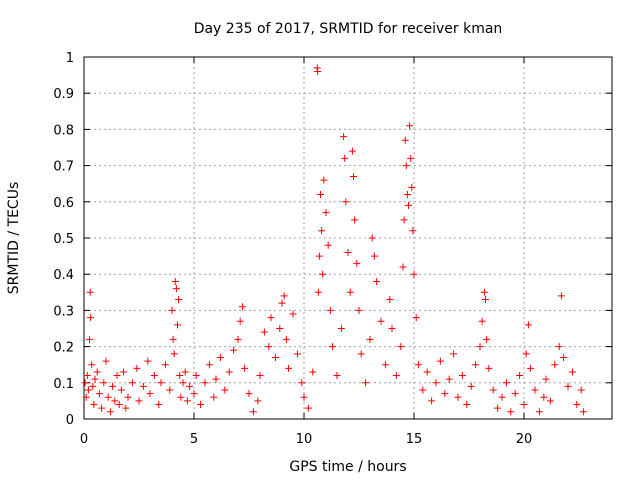 The height and width of the screenshot is (480, 640). I want to click on y-tick-label: 0.6, so click(63, 203).